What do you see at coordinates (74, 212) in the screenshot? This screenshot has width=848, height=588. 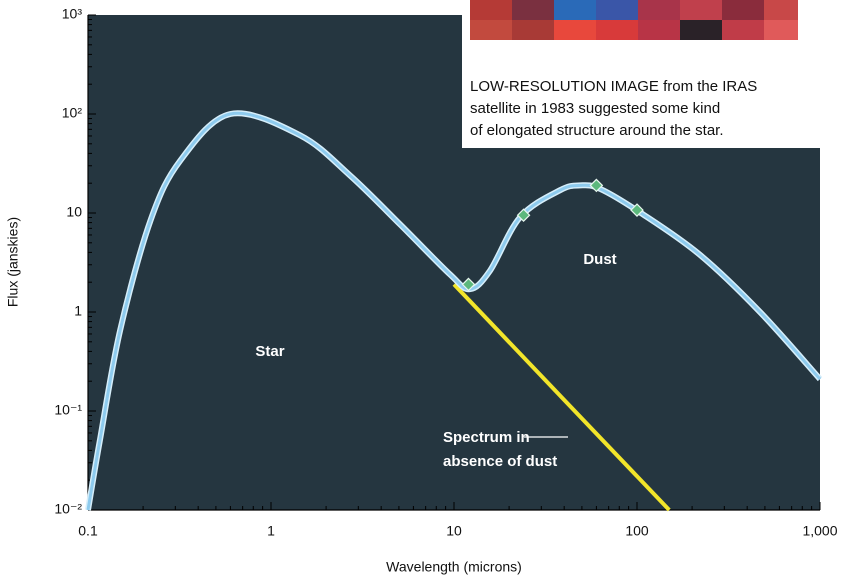 I see `y-tick-label: 10` at bounding box center [74, 212].